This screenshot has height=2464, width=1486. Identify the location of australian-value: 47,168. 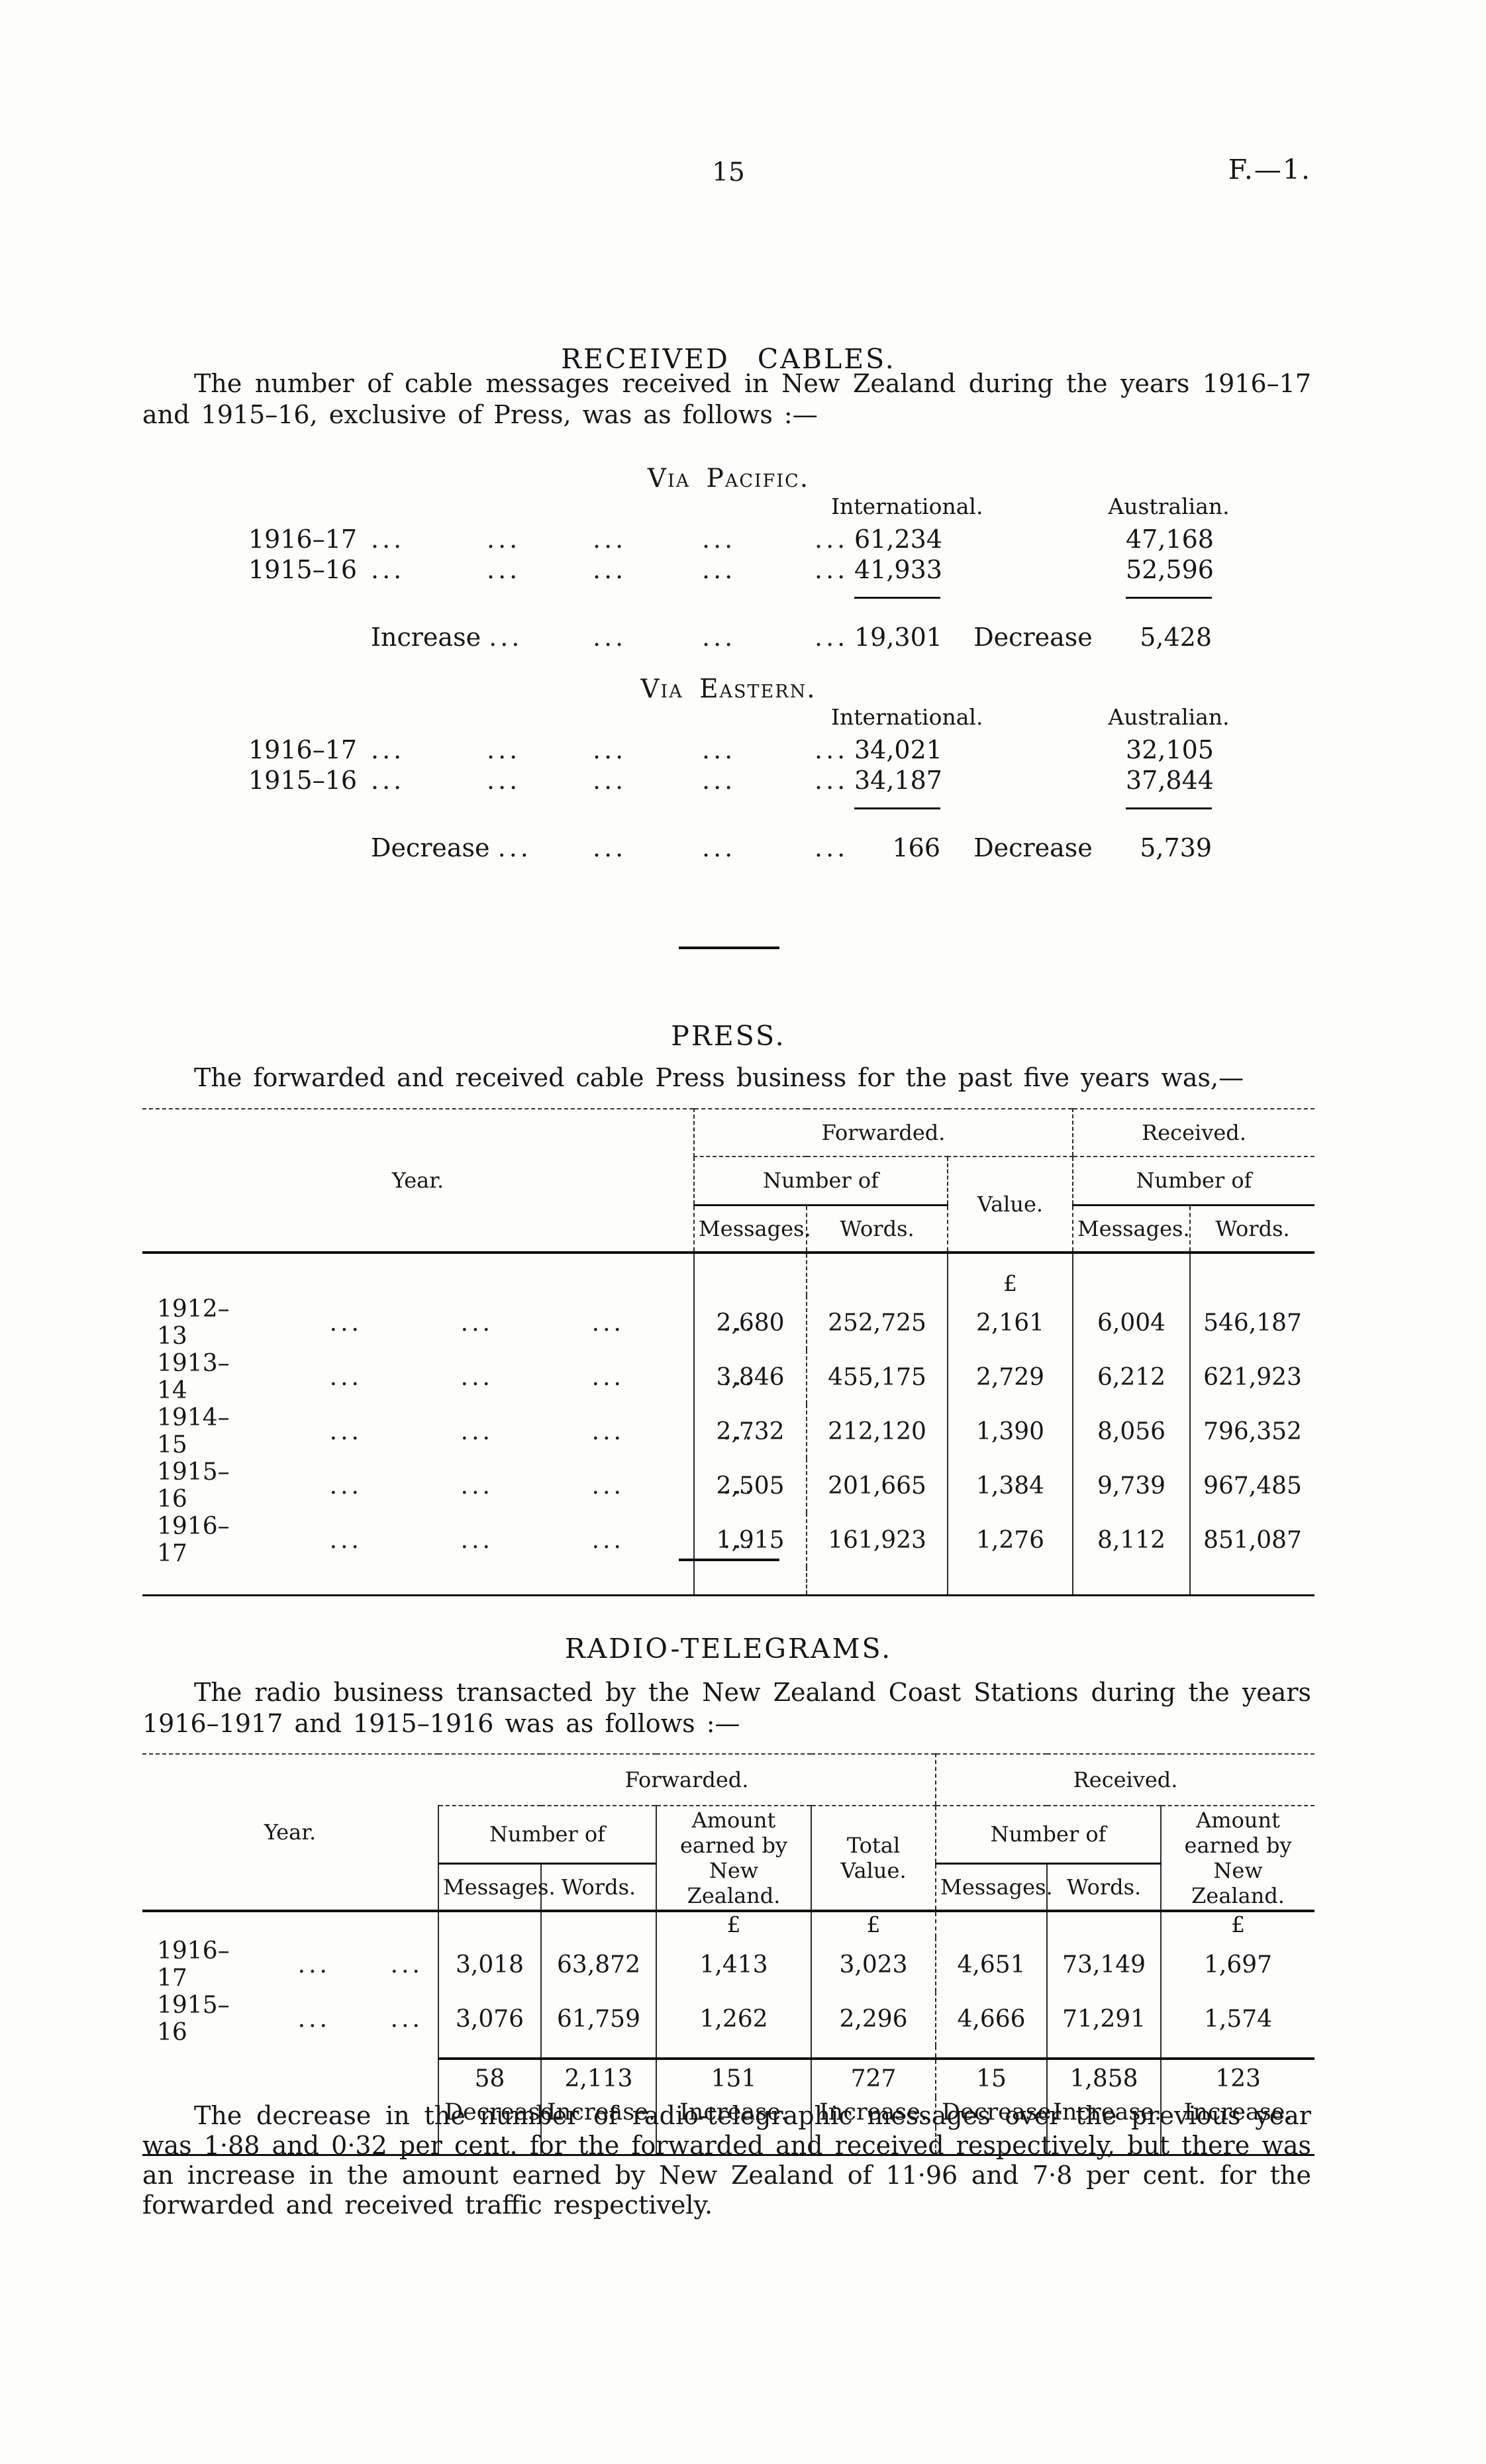
(1170, 539).